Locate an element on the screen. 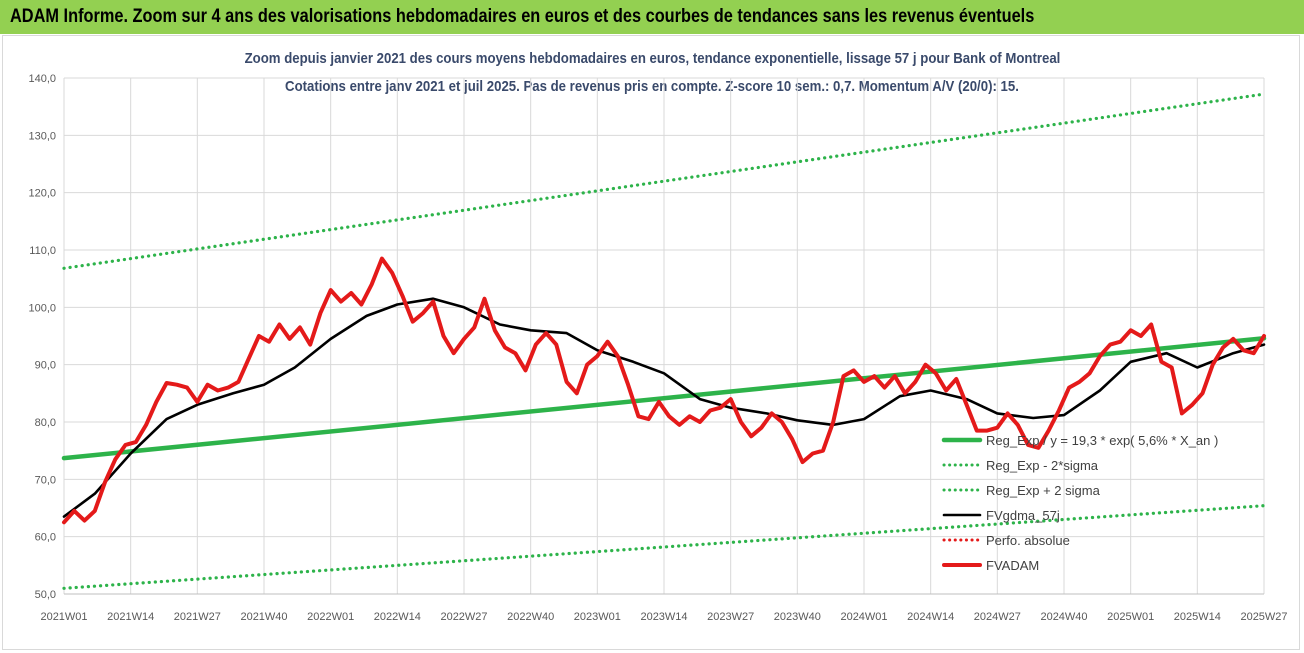 This screenshot has height=653, width=1304. x-tick-label: 2023W40 is located at coordinates (797, 617).